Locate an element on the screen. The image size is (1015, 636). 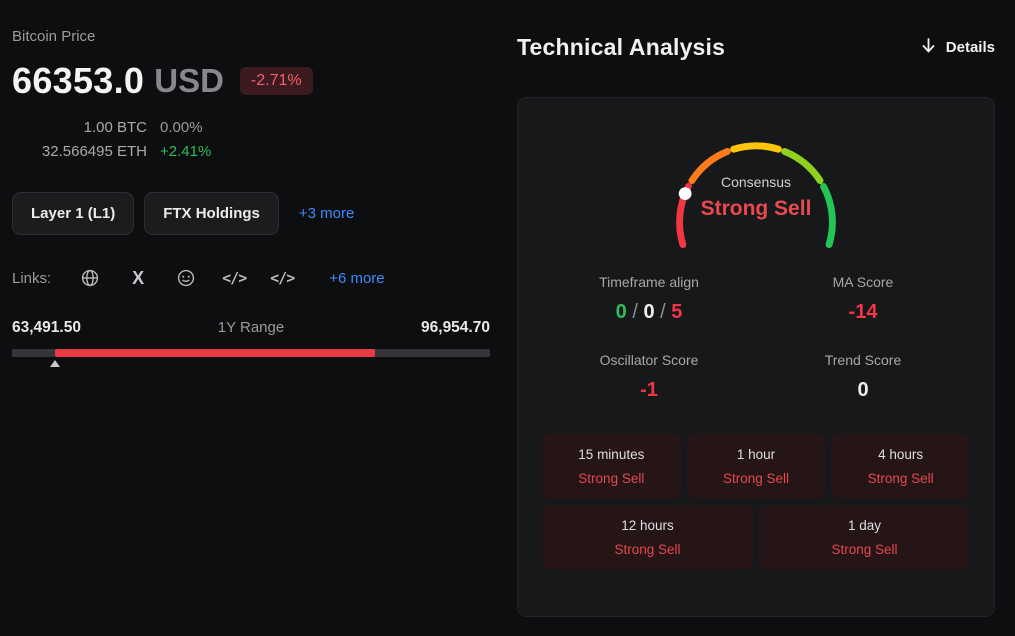
tags-row: Layer 1 (L1) FTX Holdings +3 more is located at coordinates (251, 213).